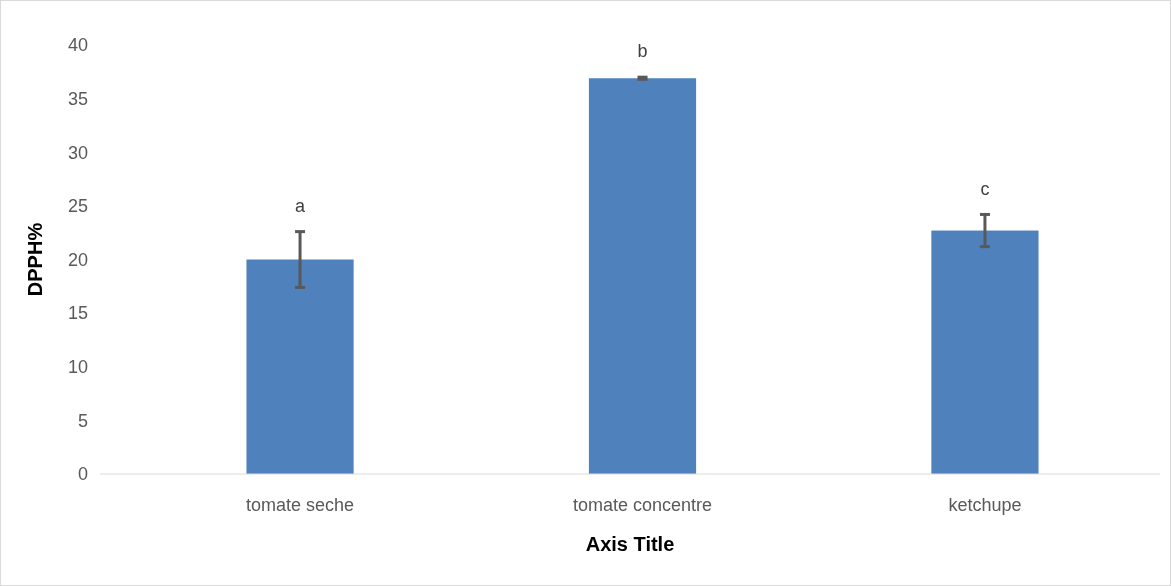 The height and width of the screenshot is (586, 1171). I want to click on significance-letter: c, so click(985, 188).